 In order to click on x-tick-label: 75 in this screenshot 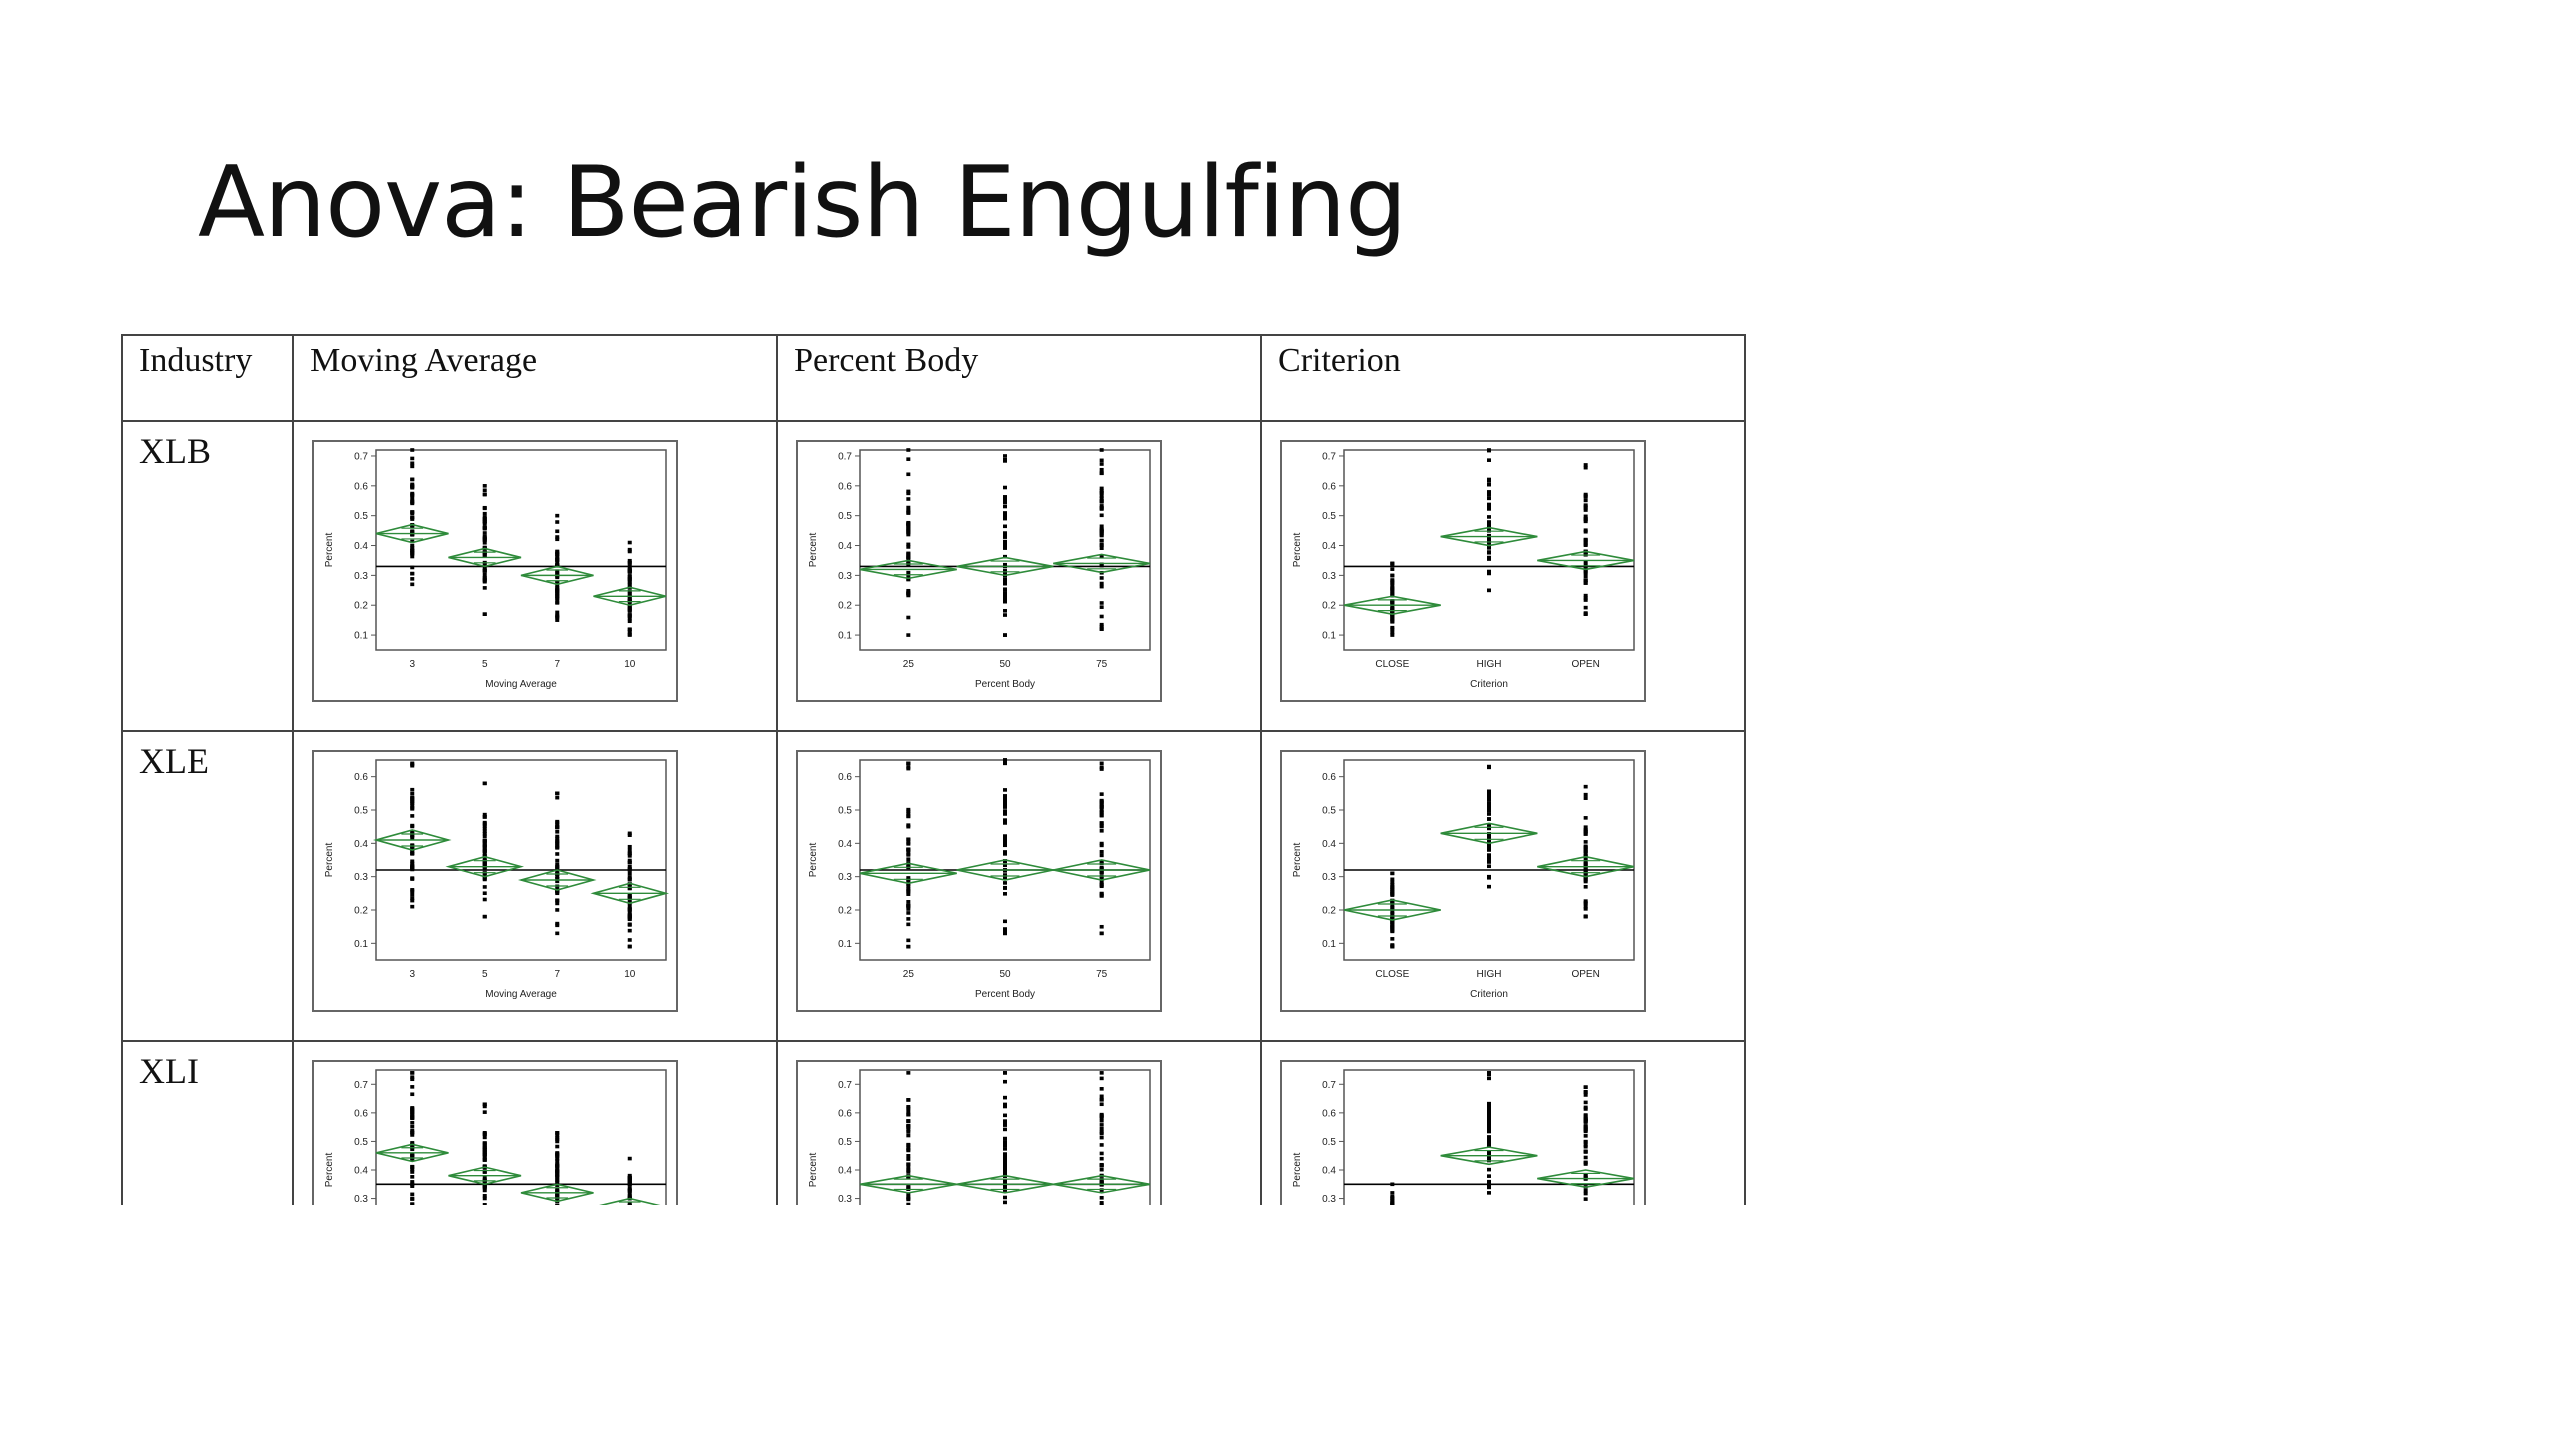, I will do `click(1102, 664)`.